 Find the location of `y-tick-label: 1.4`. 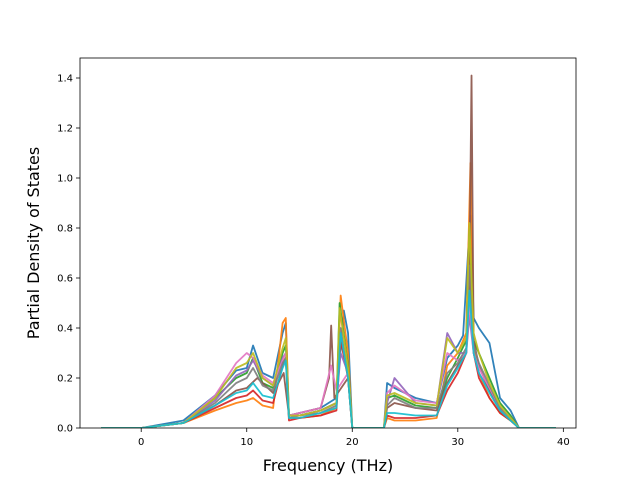

y-tick-label: 1.4 is located at coordinates (65, 79).